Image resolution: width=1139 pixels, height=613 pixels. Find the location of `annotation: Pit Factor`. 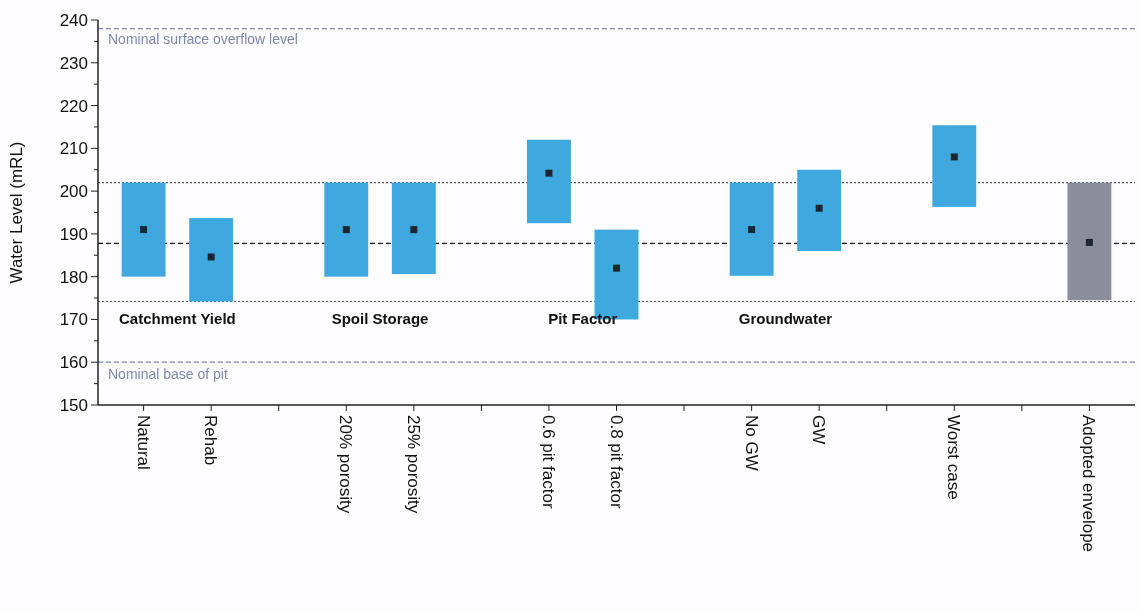

annotation: Pit Factor is located at coordinates (583, 319).